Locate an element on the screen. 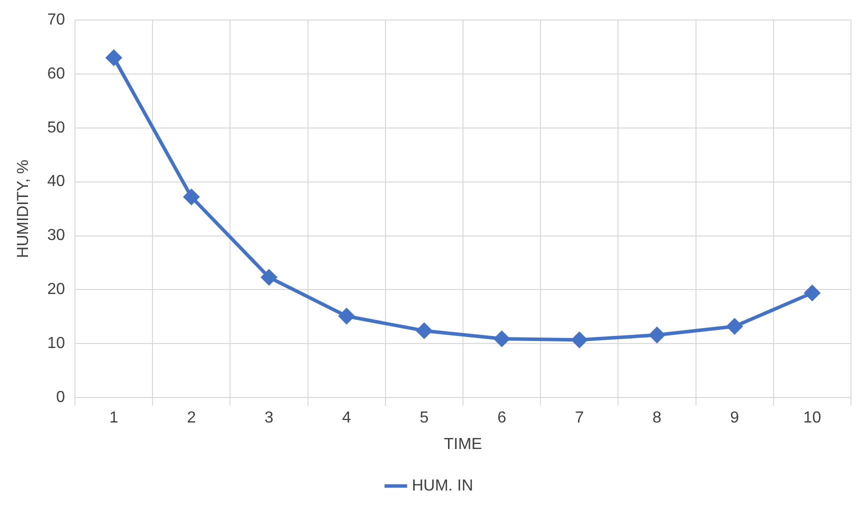  y-tick-label: 50 is located at coordinates (56, 127).